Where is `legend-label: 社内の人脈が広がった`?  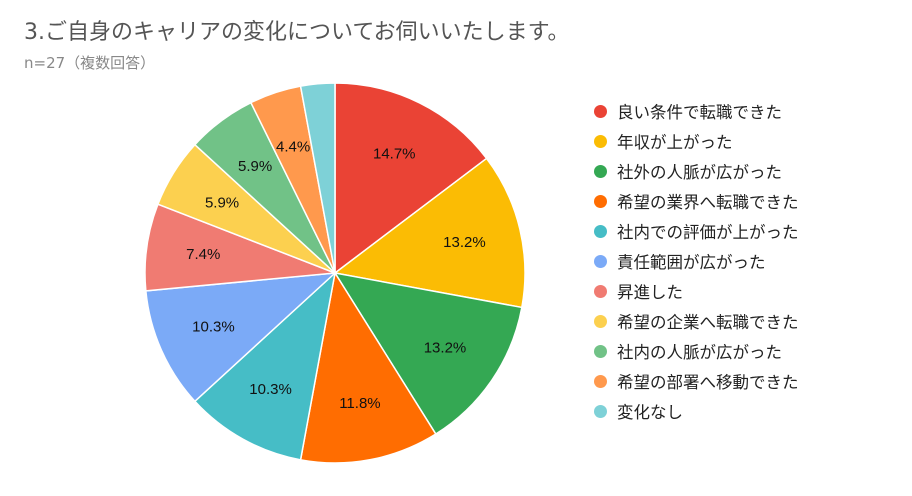 legend-label: 社内の人脈が広がった is located at coordinates (699, 352).